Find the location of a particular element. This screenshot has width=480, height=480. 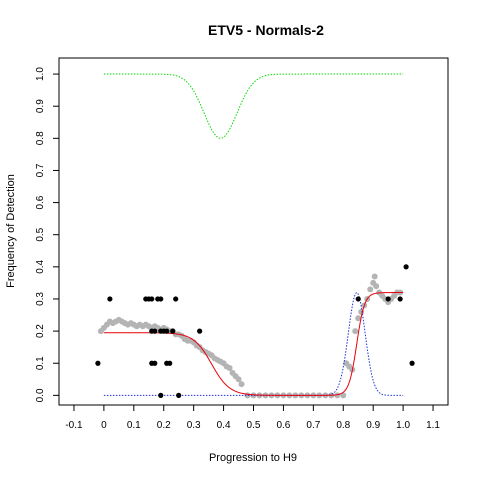

series-blue-curve is located at coordinates (253, 344).